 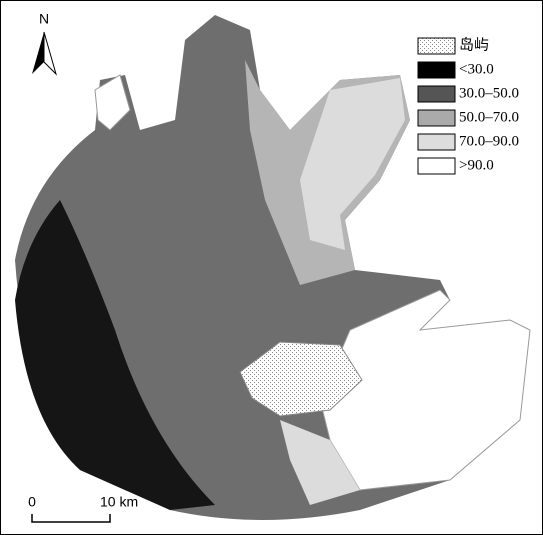 I want to click on scale-label: 0, so click(x=32, y=502).